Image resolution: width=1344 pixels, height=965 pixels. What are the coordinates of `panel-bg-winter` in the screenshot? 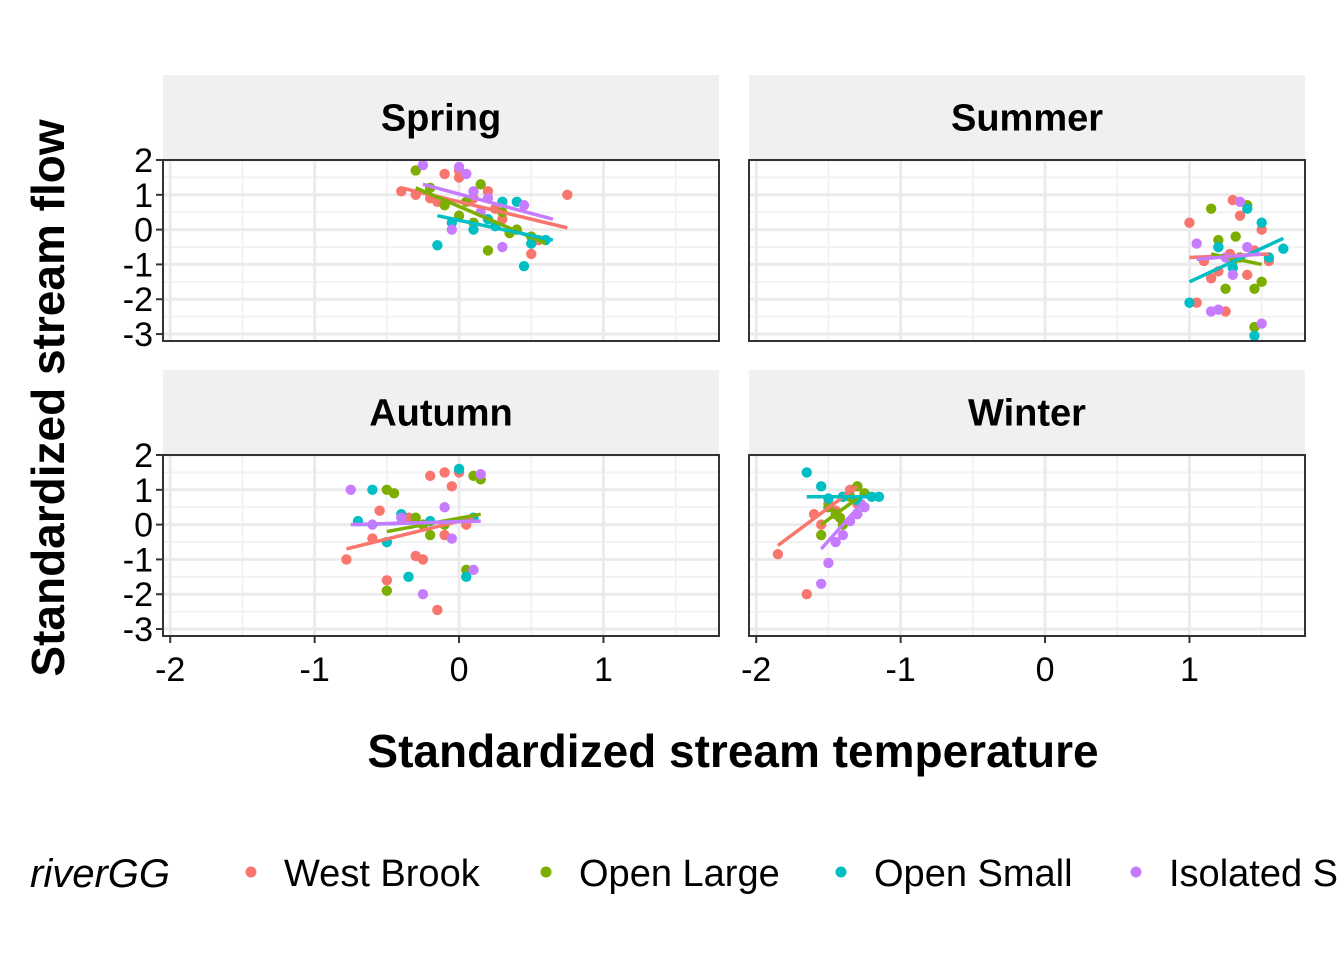 It's located at (1027, 545).